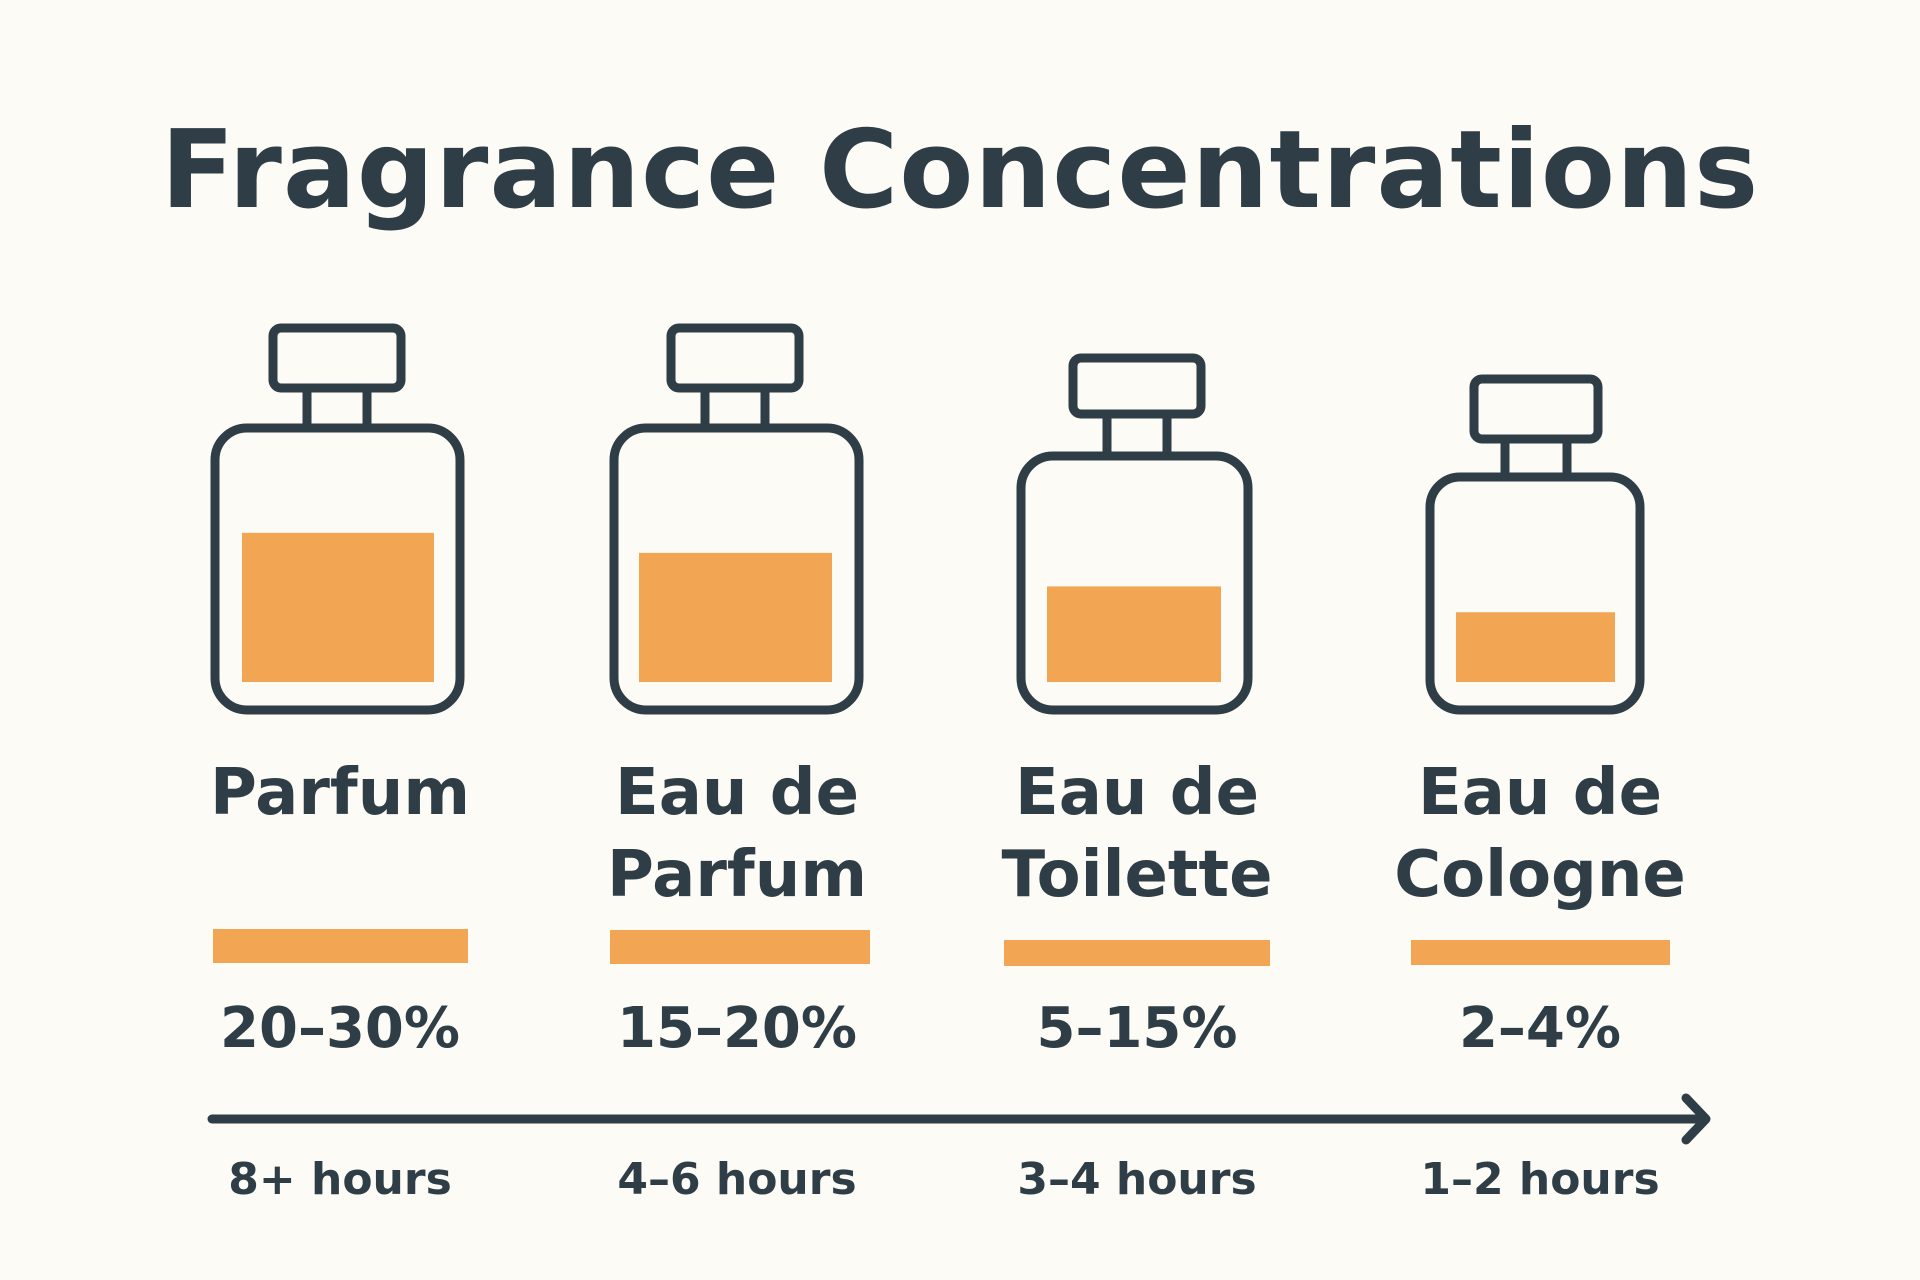 The width and height of the screenshot is (1920, 1280). Describe the element at coordinates (1540, 1028) in the screenshot. I see `concentration-value: 2–4%` at that location.